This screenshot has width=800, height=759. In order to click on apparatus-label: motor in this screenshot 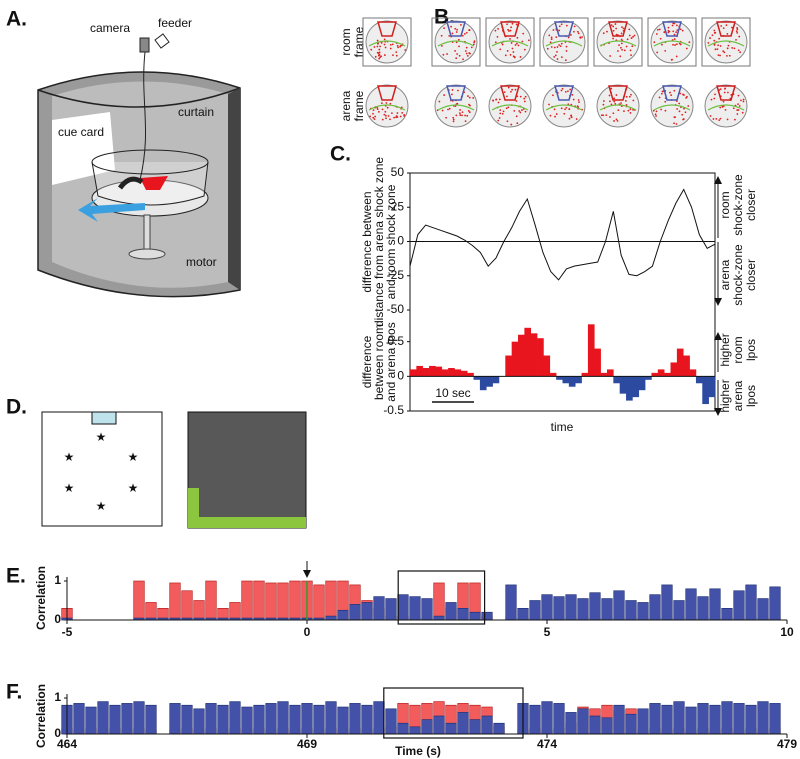, I will do `click(201, 262)`.